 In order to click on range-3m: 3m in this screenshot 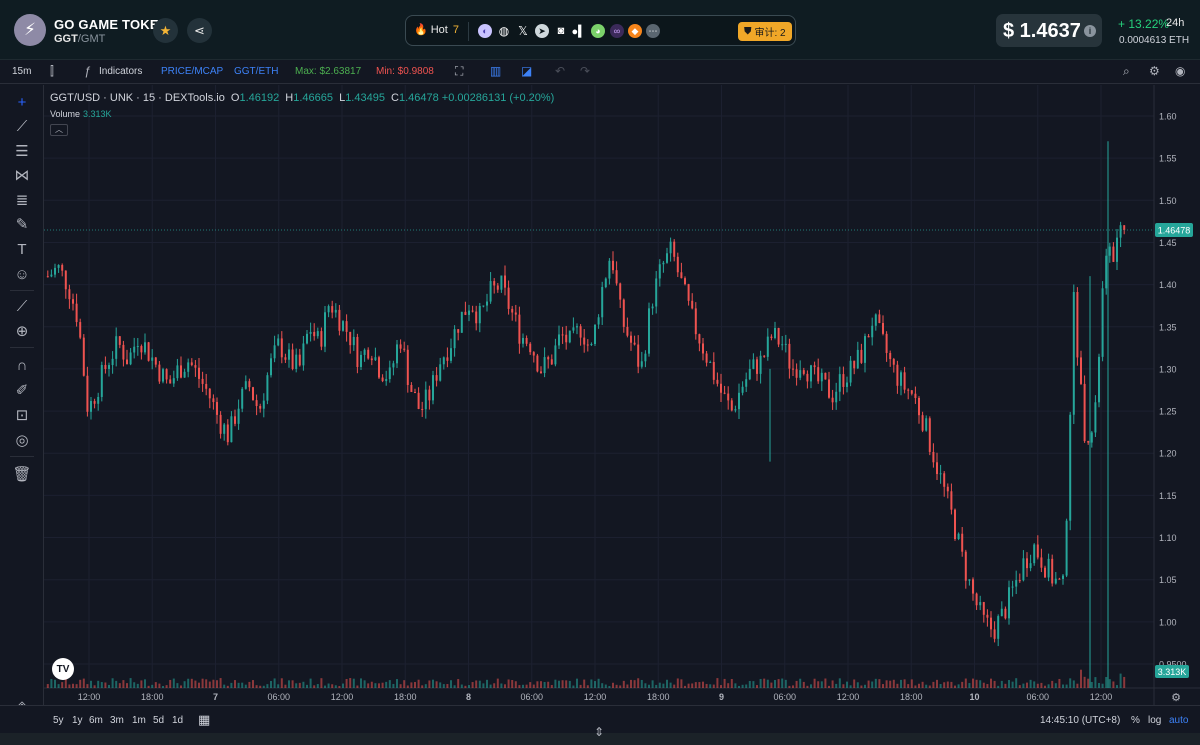, I will do `click(117, 720)`.